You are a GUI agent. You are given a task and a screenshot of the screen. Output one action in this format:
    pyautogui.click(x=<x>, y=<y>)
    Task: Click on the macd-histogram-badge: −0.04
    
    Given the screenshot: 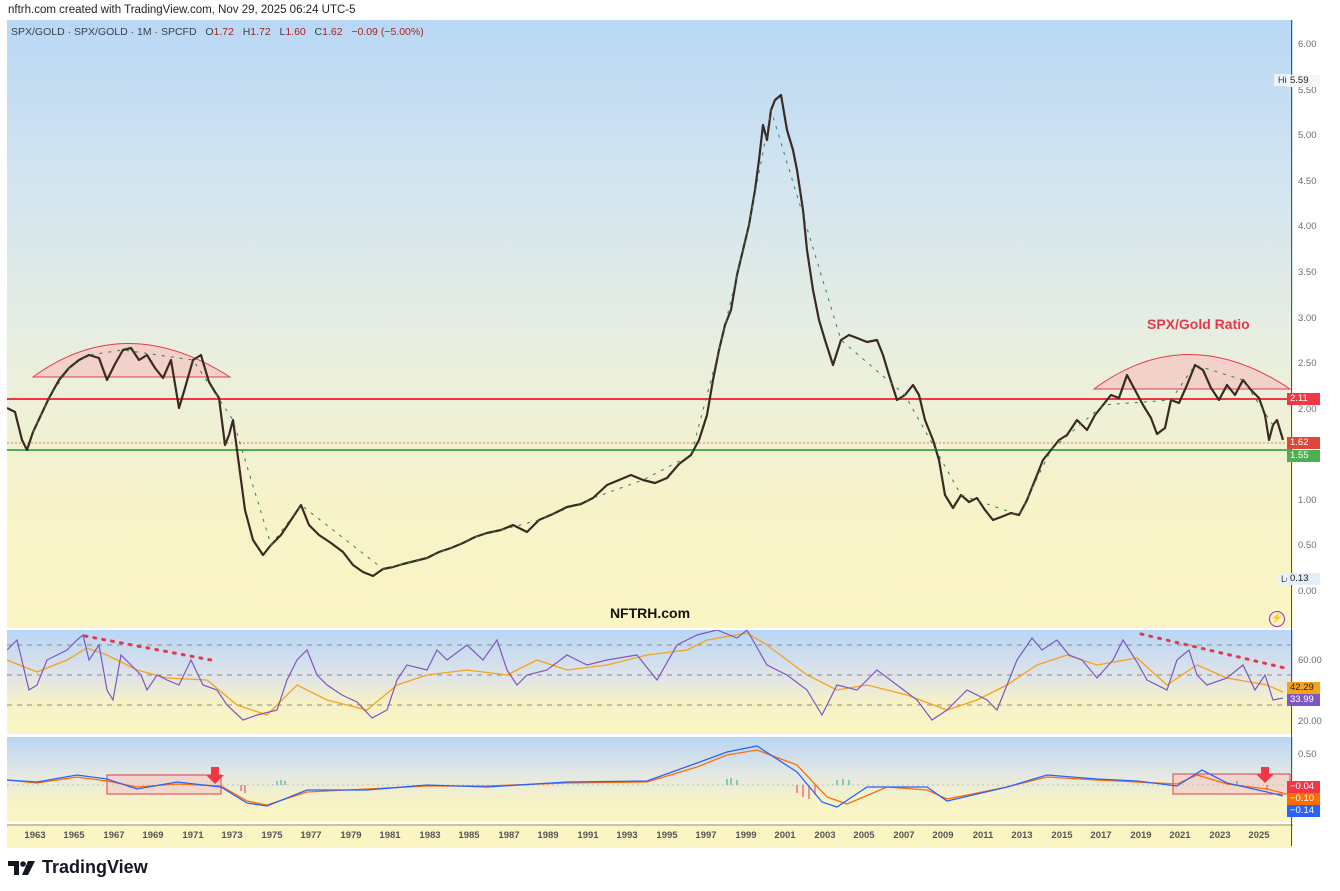 What is the action you would take?
    pyautogui.click(x=1303, y=787)
    